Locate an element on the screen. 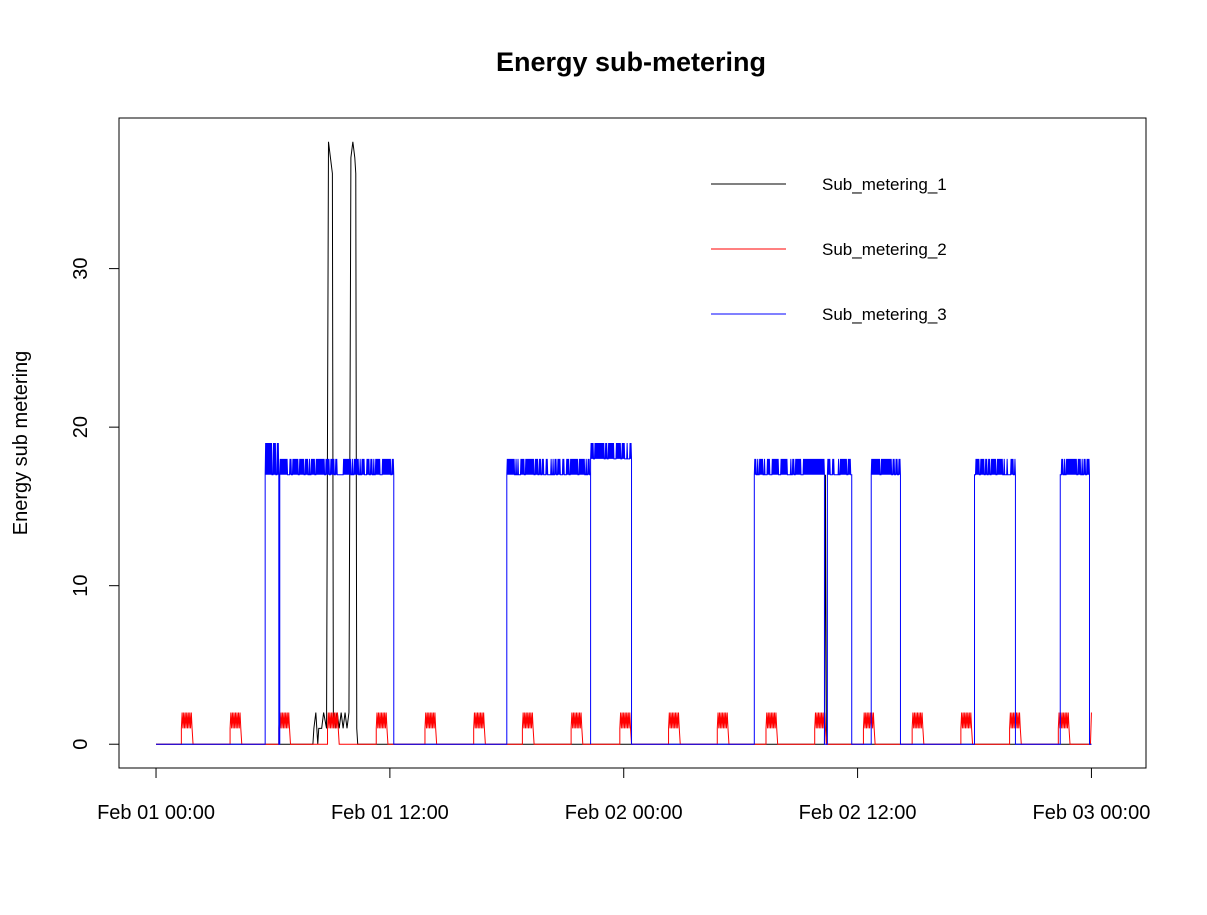 The width and height of the screenshot is (1207, 915). x-tick-label: Feb 01 12:00 is located at coordinates (390, 813).